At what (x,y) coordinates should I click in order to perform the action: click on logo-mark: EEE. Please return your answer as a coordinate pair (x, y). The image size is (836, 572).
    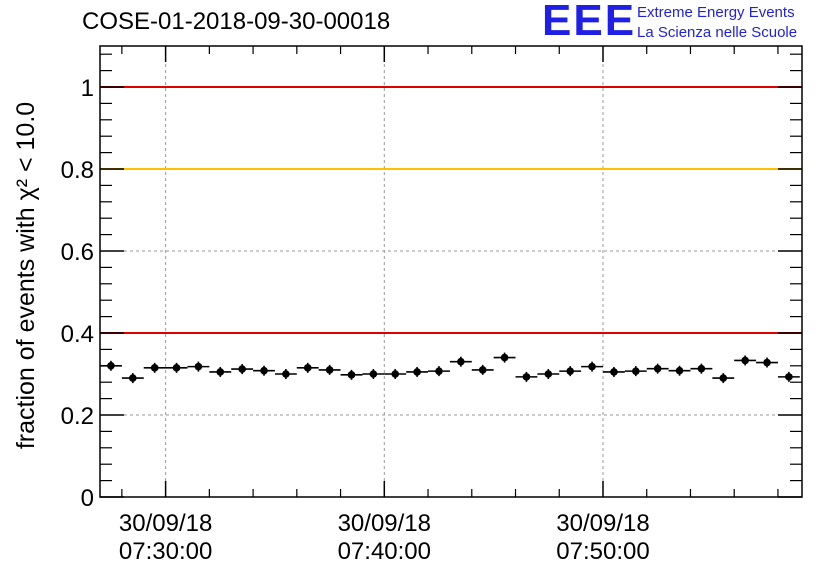
    Looking at the image, I should click on (589, 22).